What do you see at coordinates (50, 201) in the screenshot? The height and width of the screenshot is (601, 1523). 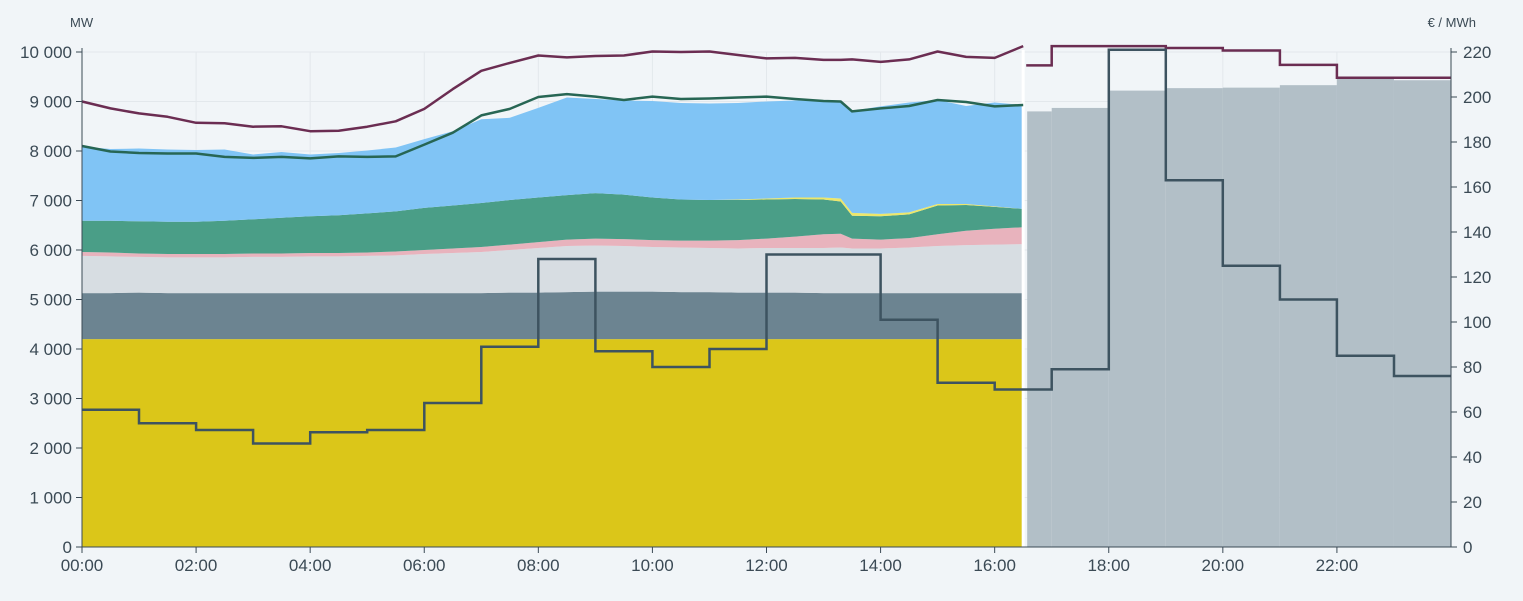 I see `left-tick-label: 7 000` at bounding box center [50, 201].